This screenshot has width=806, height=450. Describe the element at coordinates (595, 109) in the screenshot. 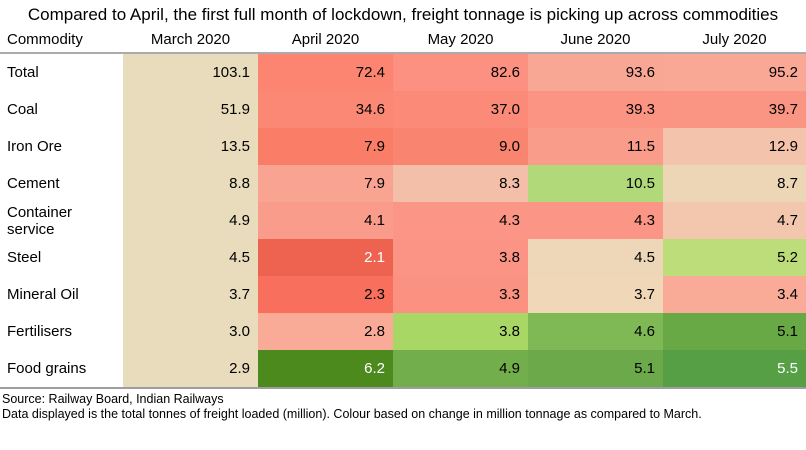

I see `heatmap-cell: 39.3` at that location.